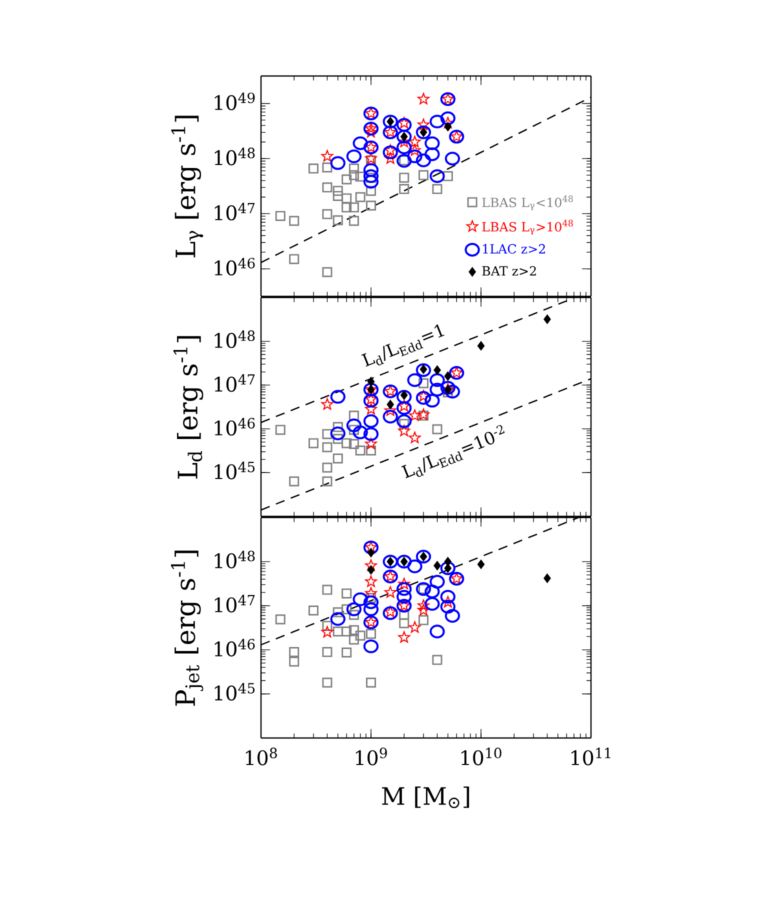 This screenshot has width=774, height=899. Describe the element at coordinates (453, 451) in the screenshot. I see `annotation: L$_{d}$/L$_{Edd}$=10$^{-2}$` at that location.